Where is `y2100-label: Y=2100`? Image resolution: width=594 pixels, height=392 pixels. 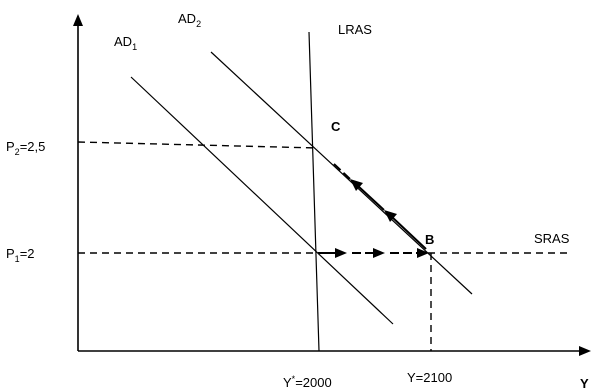
y2100-label: Y=2100 is located at coordinates (429, 377).